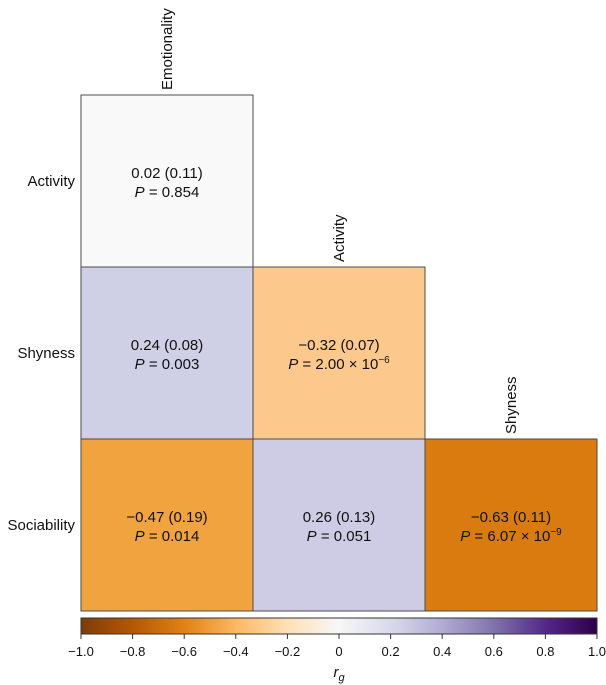 Image resolution: width=606 pixels, height=685 pixels. I want to click on cell-p-label: P = 0.854, so click(167, 192).